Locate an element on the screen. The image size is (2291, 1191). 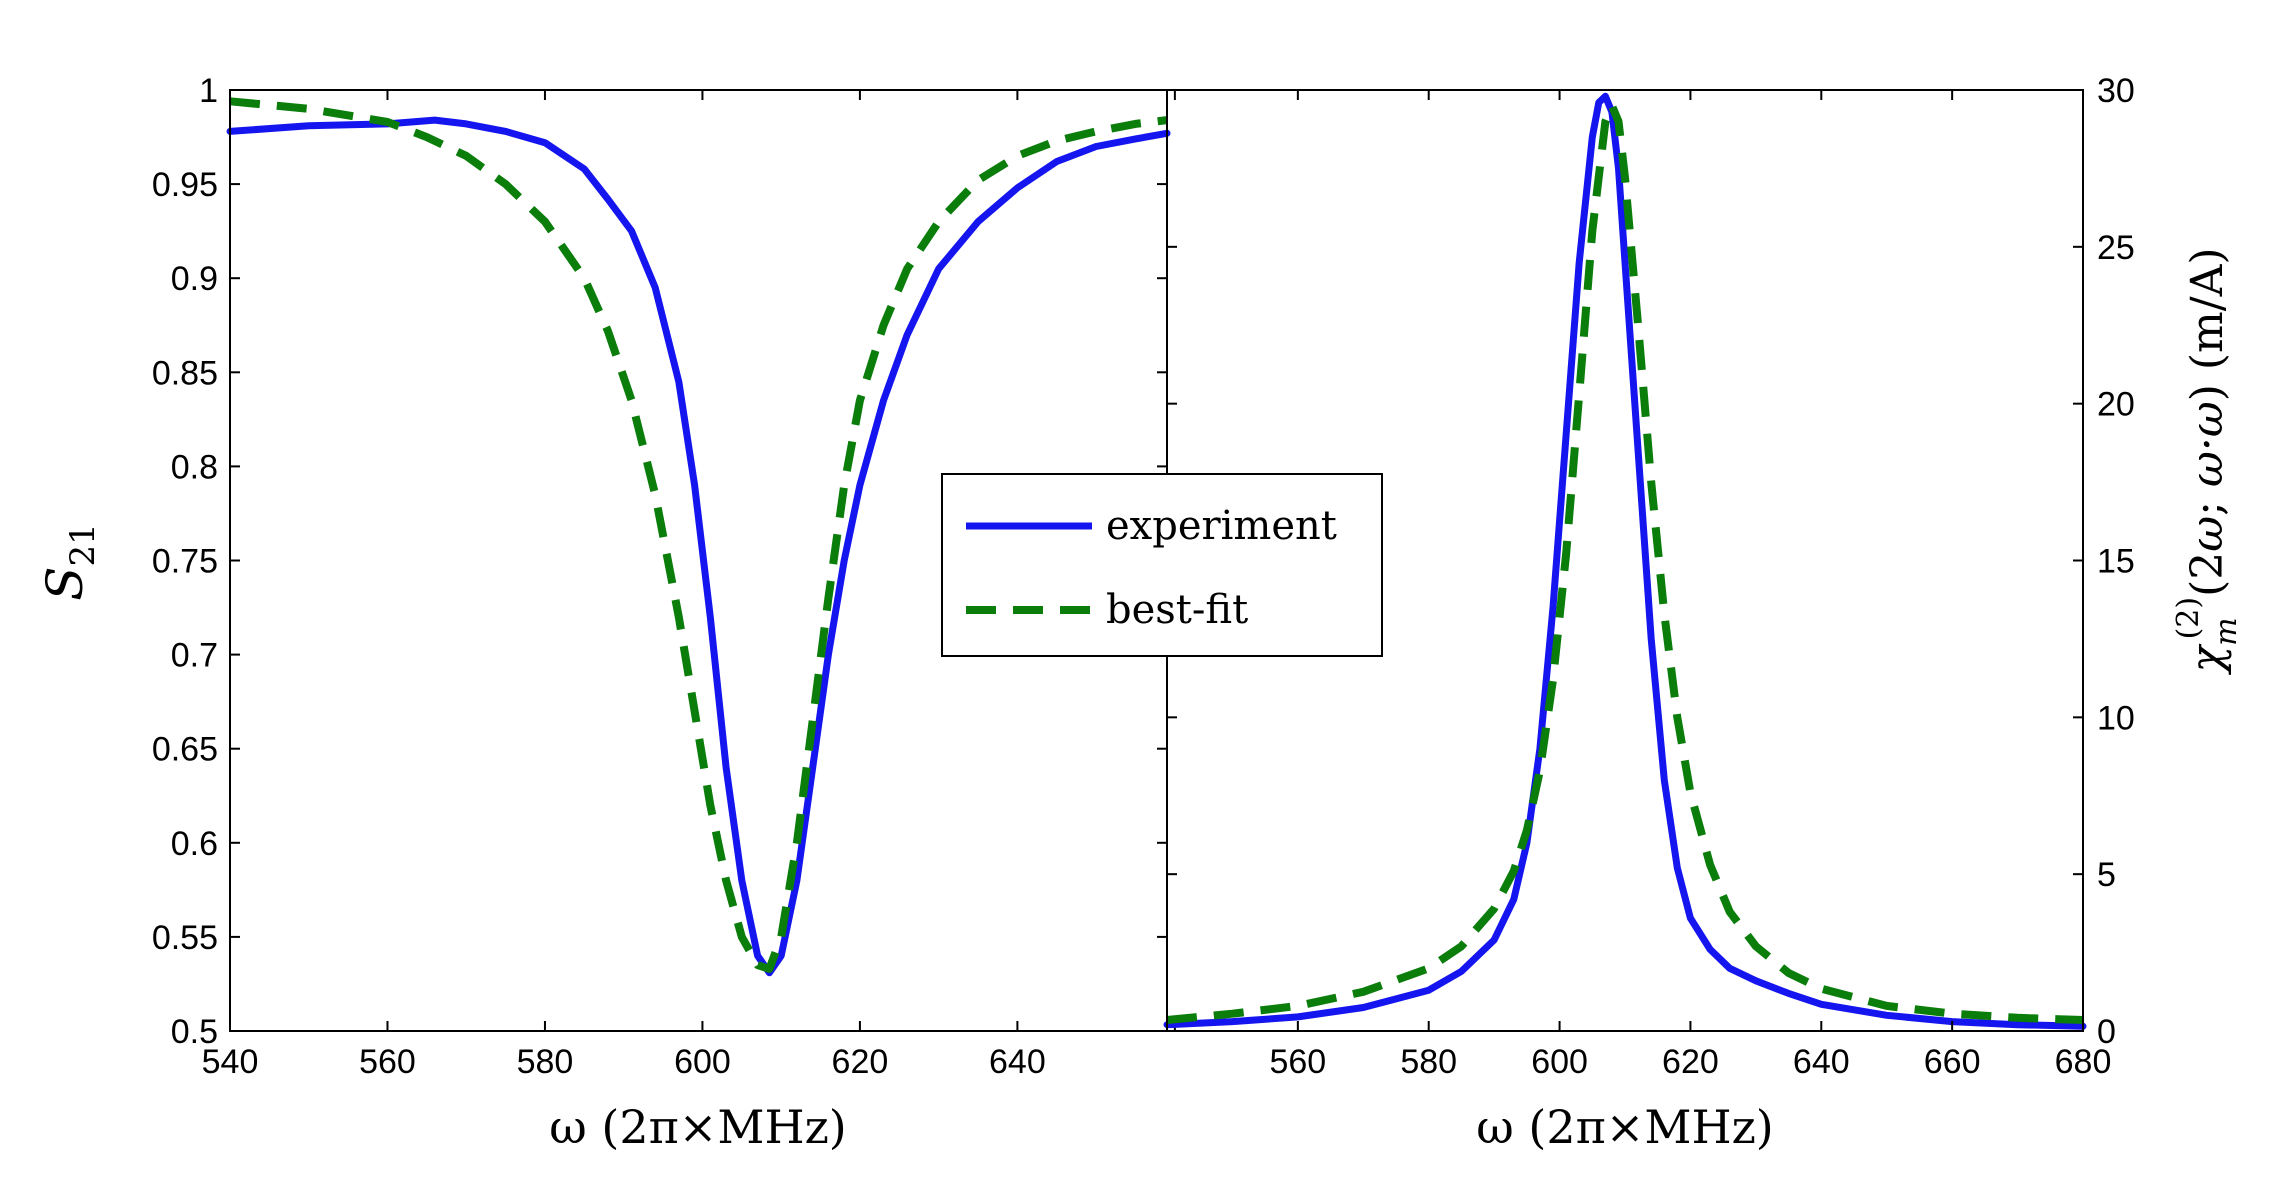
left-ytick-label: 1 is located at coordinates (208, 91).